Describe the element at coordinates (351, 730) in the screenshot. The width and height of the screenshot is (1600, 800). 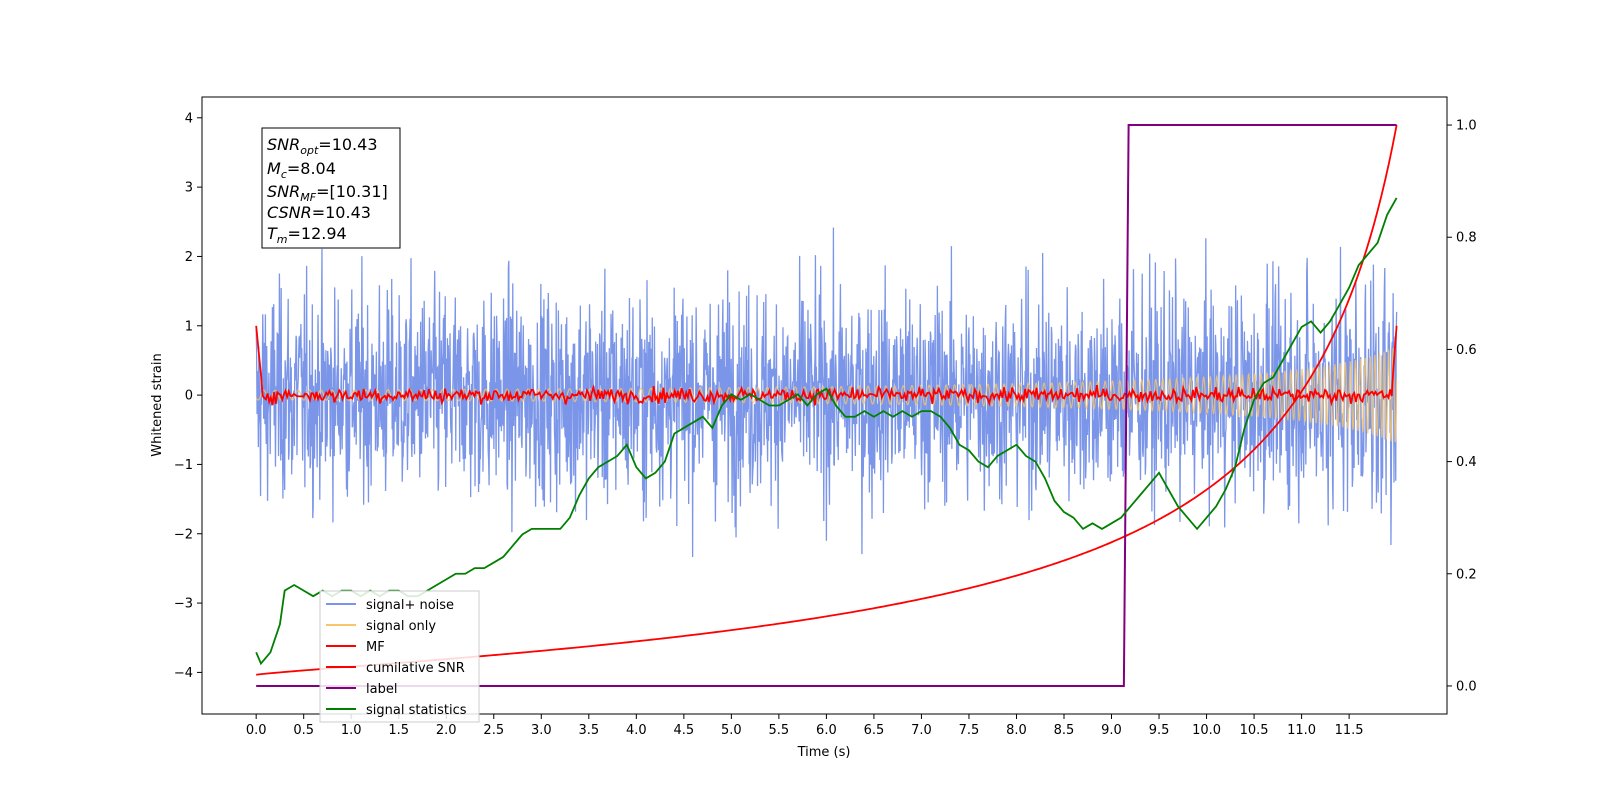
I see `x-tick-label: 1.0` at that location.